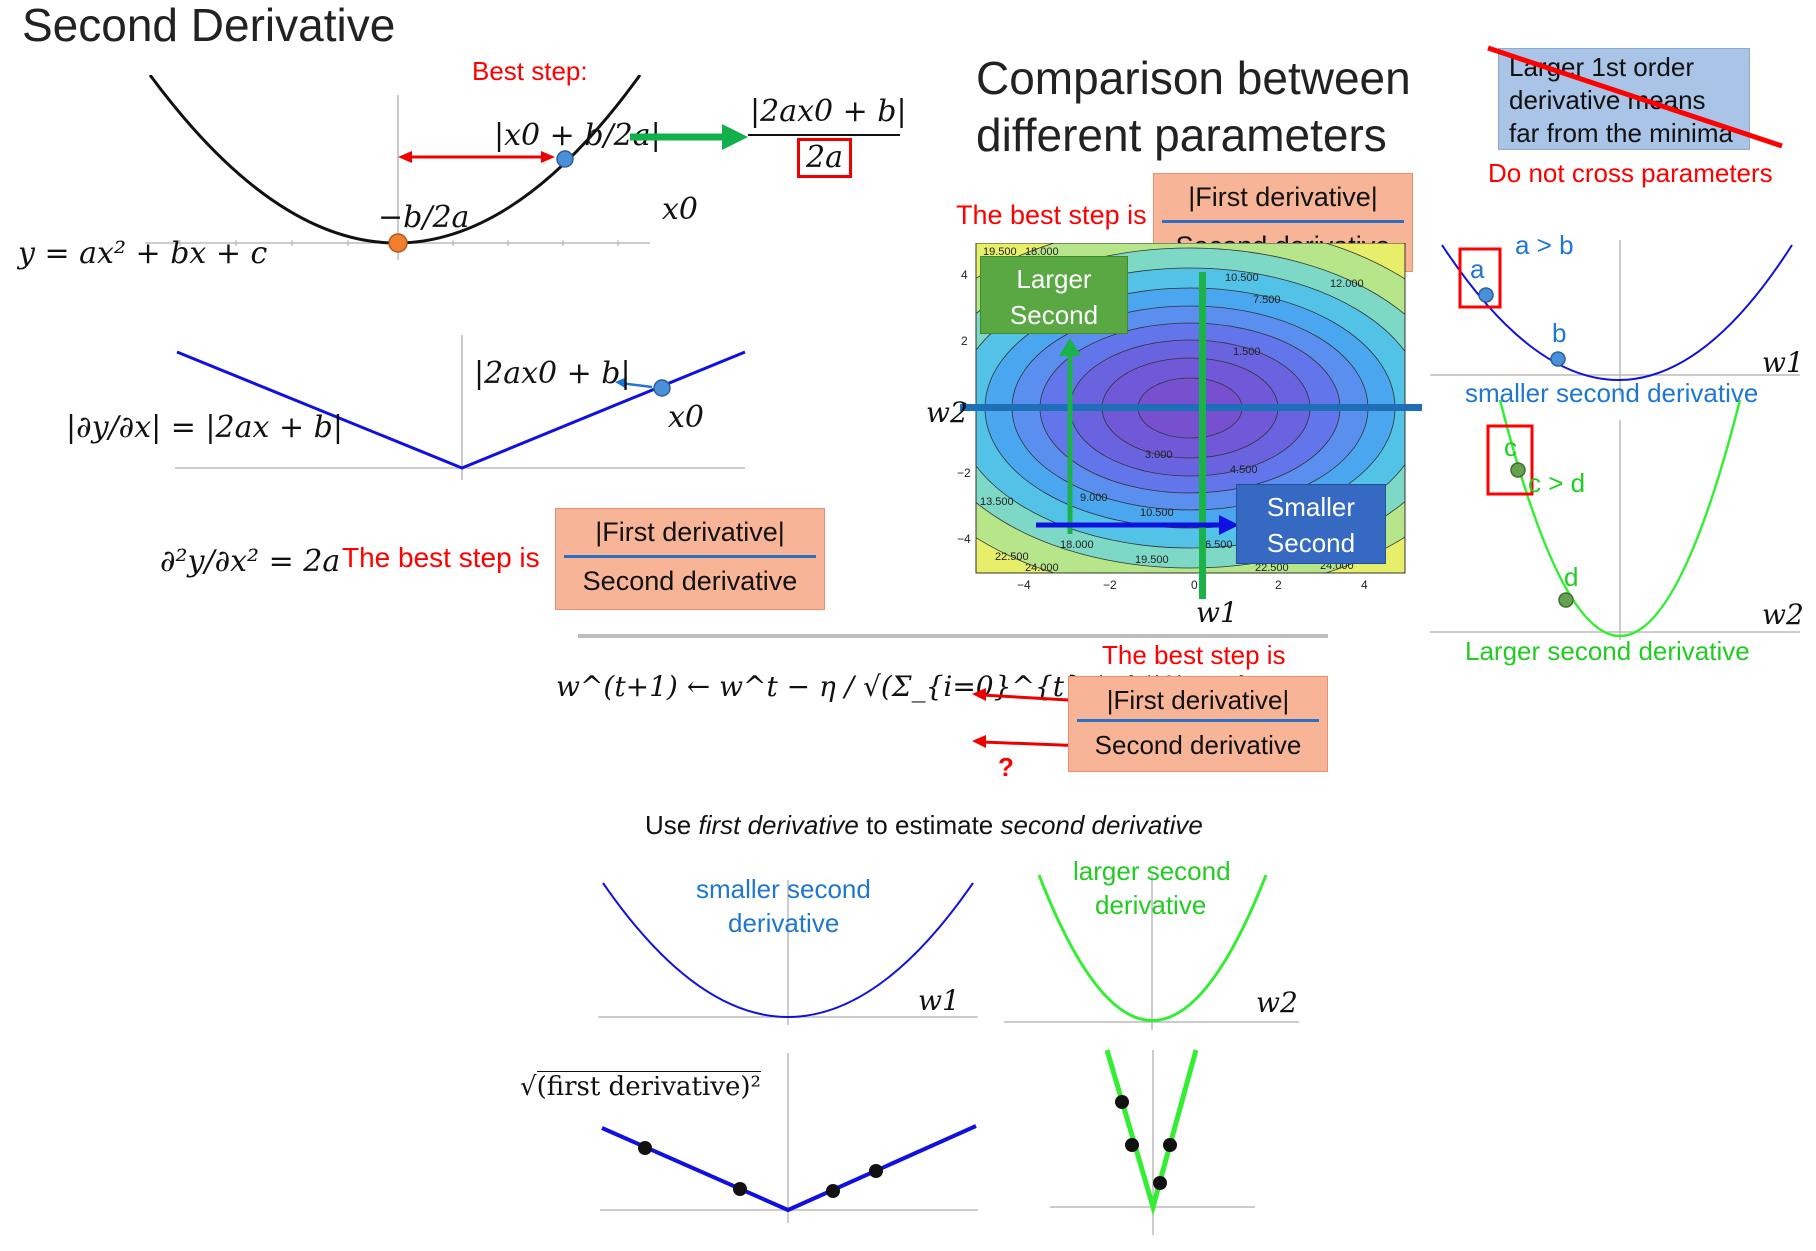 The image size is (1816, 1251). What do you see at coordinates (424, 217) in the screenshot?
I see `vertex-label: −b/2a` at bounding box center [424, 217].